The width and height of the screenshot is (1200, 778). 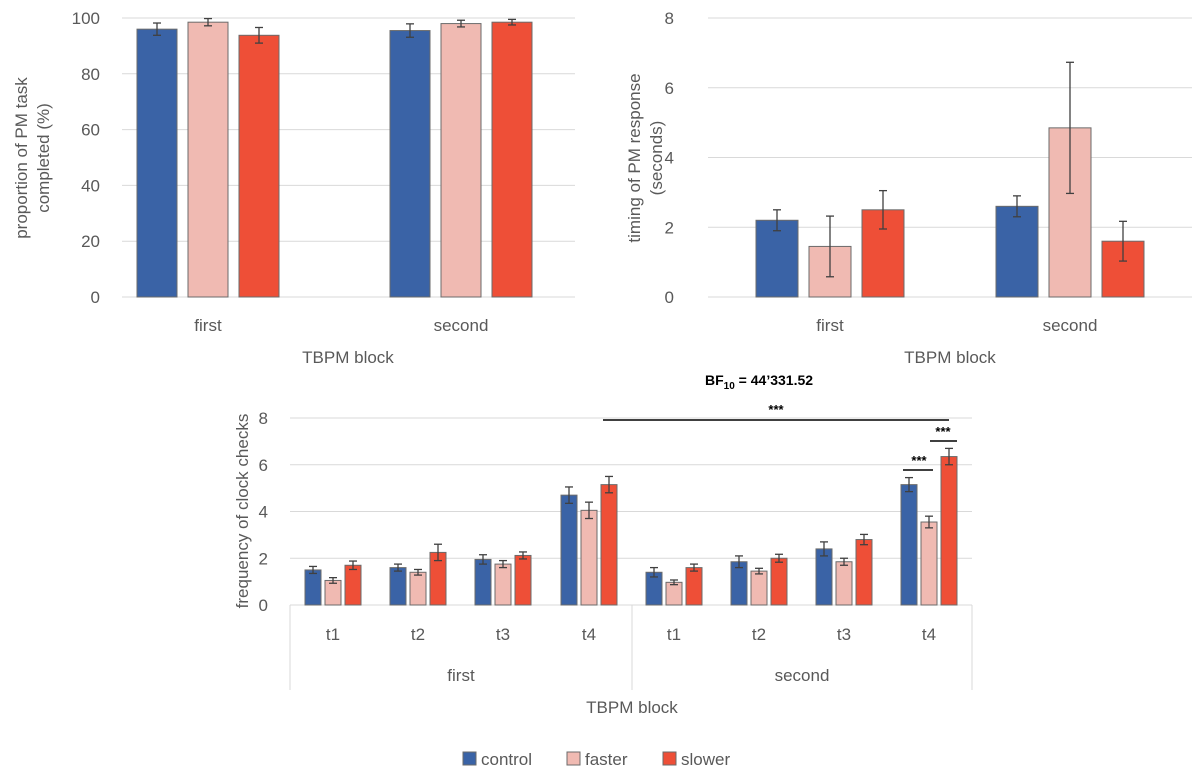 I want to click on y-tick-label: 40, so click(x=90, y=185).